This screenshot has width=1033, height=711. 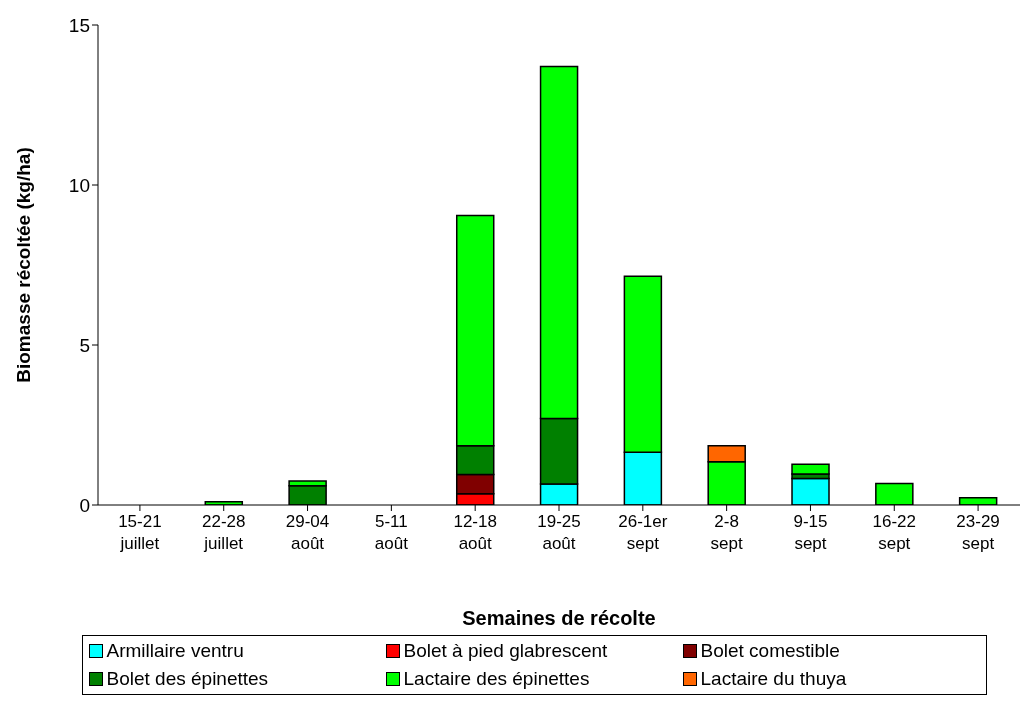 What do you see at coordinates (79, 25) in the screenshot?
I see `y-tick-label: 15` at bounding box center [79, 25].